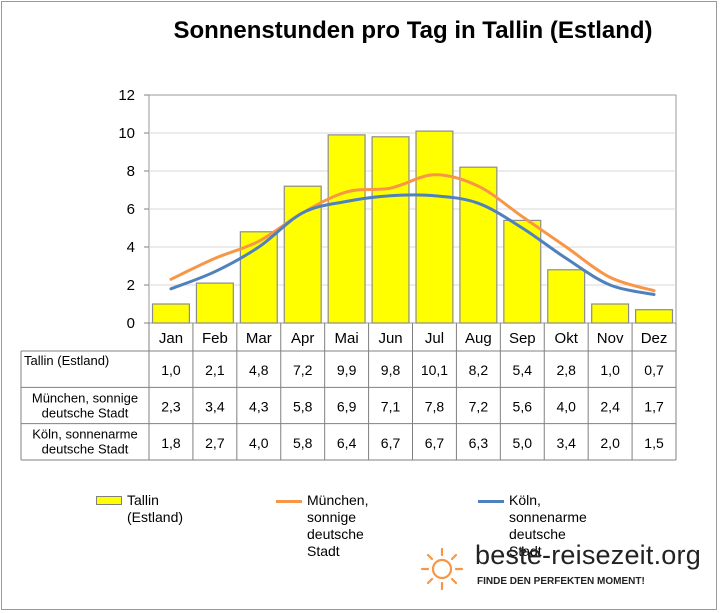 The height and width of the screenshot is (613, 720). I want to click on row-label: Tallin (Estland), so click(66, 360).